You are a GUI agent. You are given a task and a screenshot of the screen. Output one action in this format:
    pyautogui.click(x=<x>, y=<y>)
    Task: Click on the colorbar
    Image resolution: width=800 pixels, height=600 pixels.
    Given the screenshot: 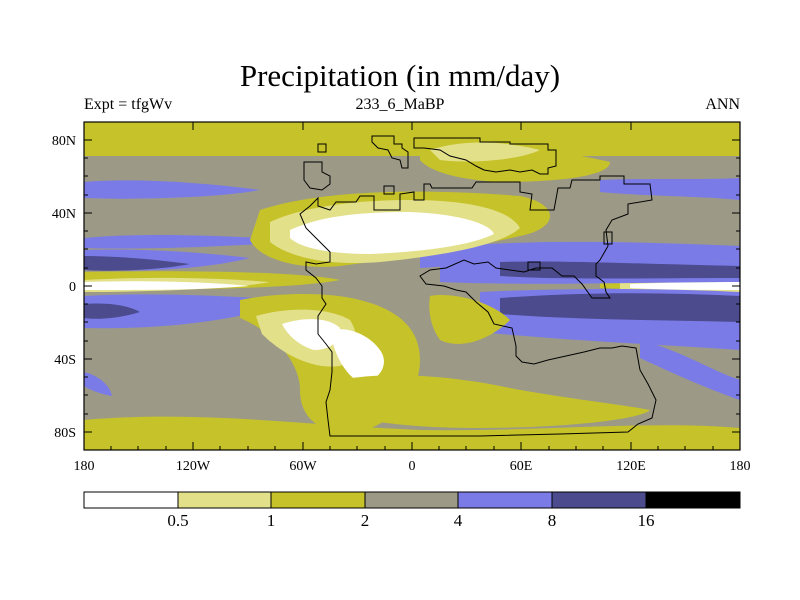 What is the action you would take?
    pyautogui.click(x=412, y=500)
    